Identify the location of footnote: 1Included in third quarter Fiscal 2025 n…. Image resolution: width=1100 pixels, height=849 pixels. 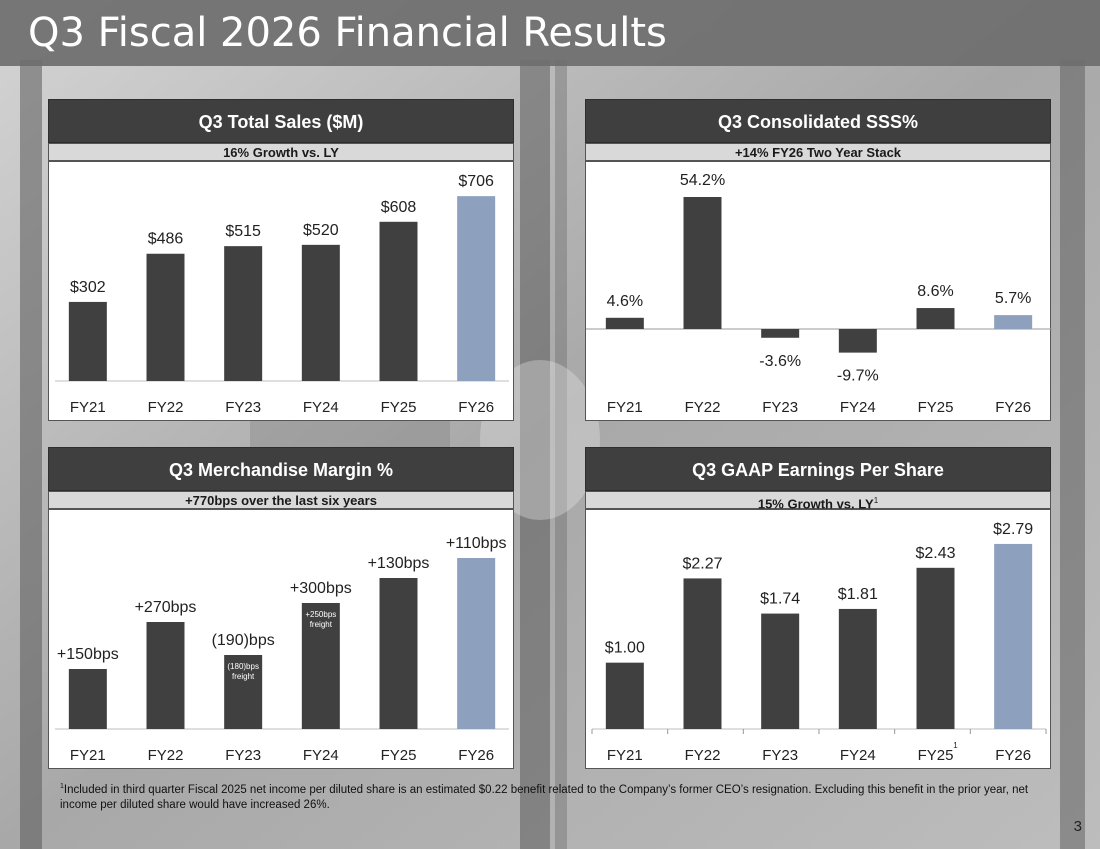
(560, 796).